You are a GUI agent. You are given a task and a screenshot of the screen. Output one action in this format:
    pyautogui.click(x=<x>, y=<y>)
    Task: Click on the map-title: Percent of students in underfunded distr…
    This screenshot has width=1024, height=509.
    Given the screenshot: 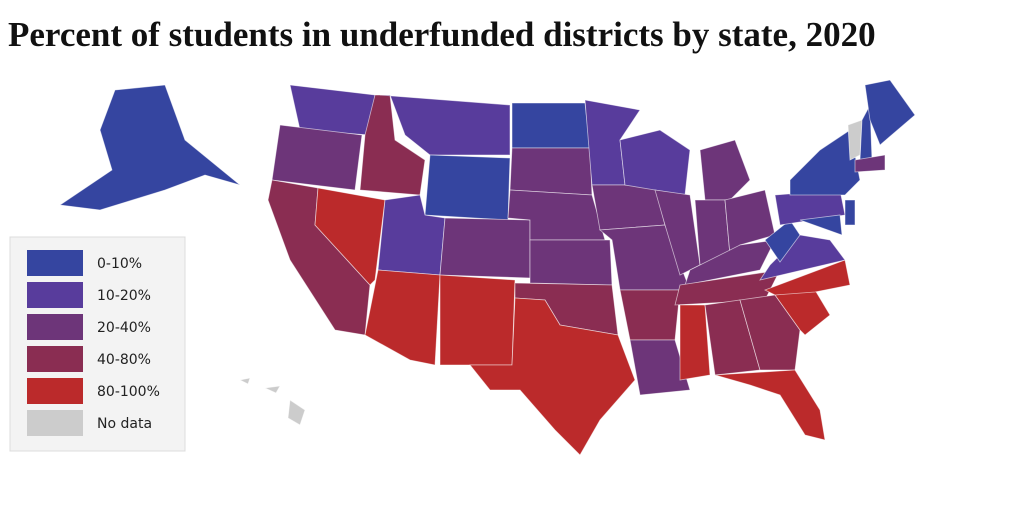 What is the action you would take?
    pyautogui.click(x=442, y=34)
    